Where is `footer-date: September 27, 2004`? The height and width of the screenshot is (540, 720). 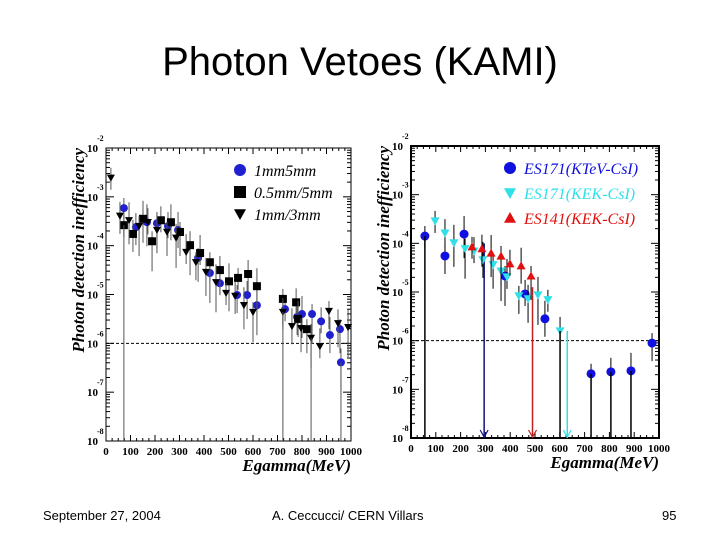 footer-date: September 27, 2004 is located at coordinates (102, 515).